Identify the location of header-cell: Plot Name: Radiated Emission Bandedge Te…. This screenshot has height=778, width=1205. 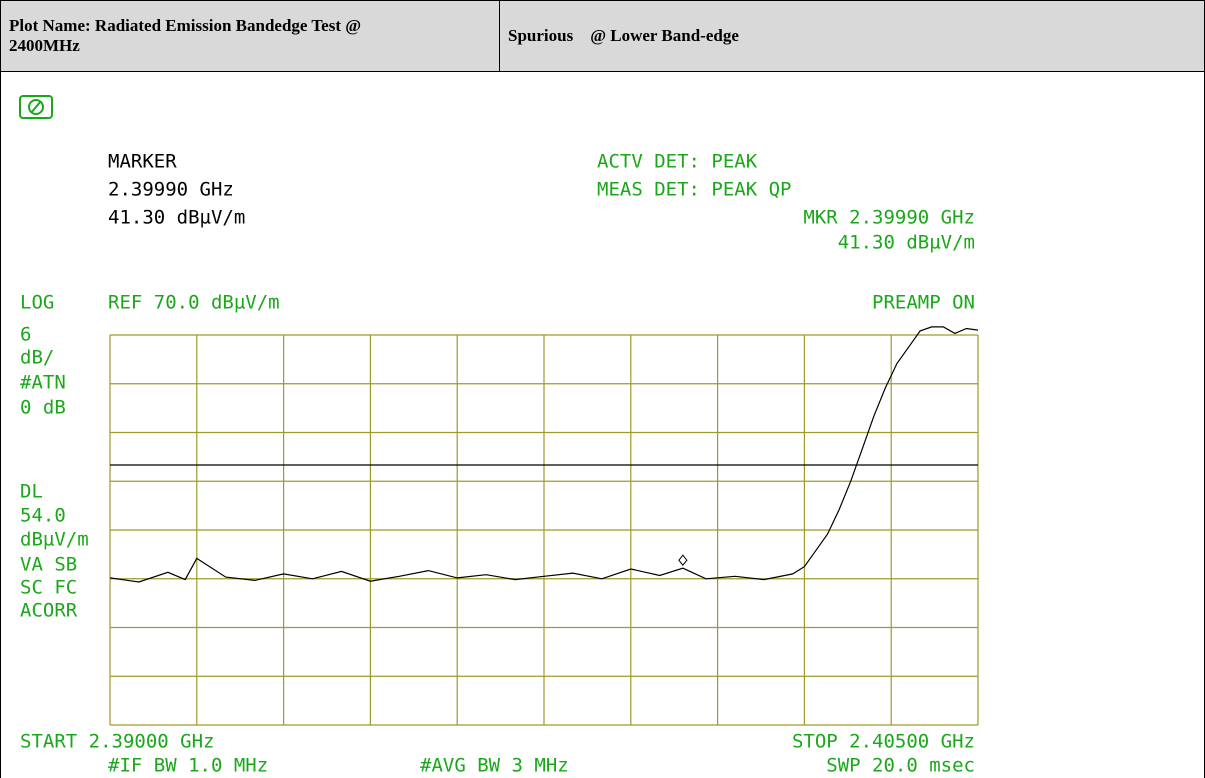
(250, 36).